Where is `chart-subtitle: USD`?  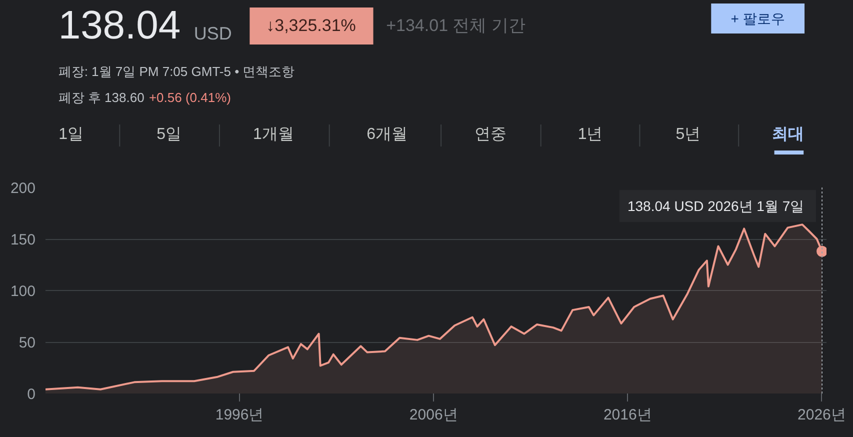
chart-subtitle: USD is located at coordinates (213, 34).